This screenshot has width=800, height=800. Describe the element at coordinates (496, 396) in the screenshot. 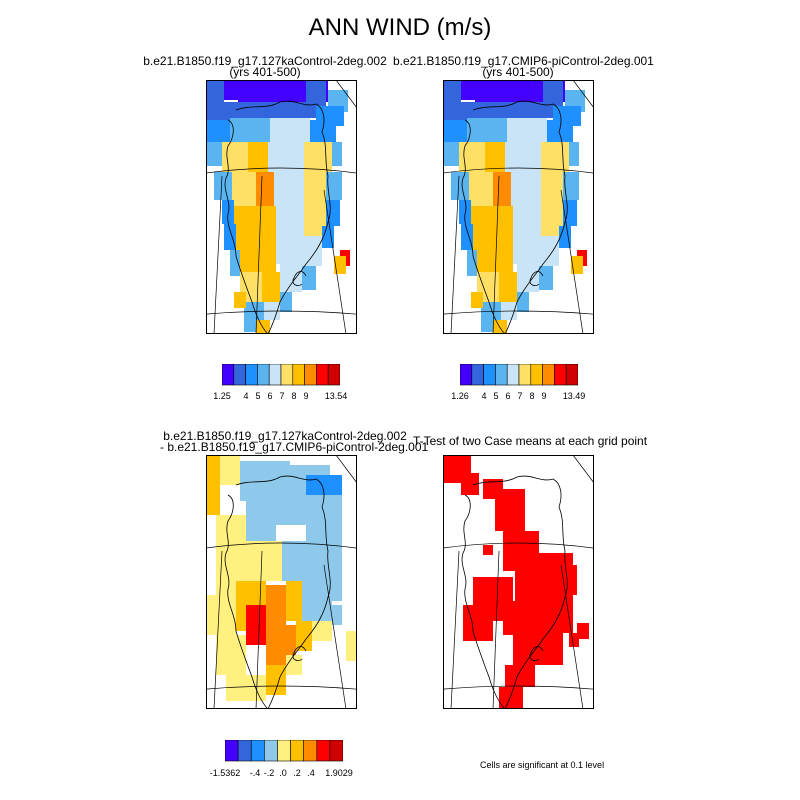

I see `cb2-label: 5` at that location.